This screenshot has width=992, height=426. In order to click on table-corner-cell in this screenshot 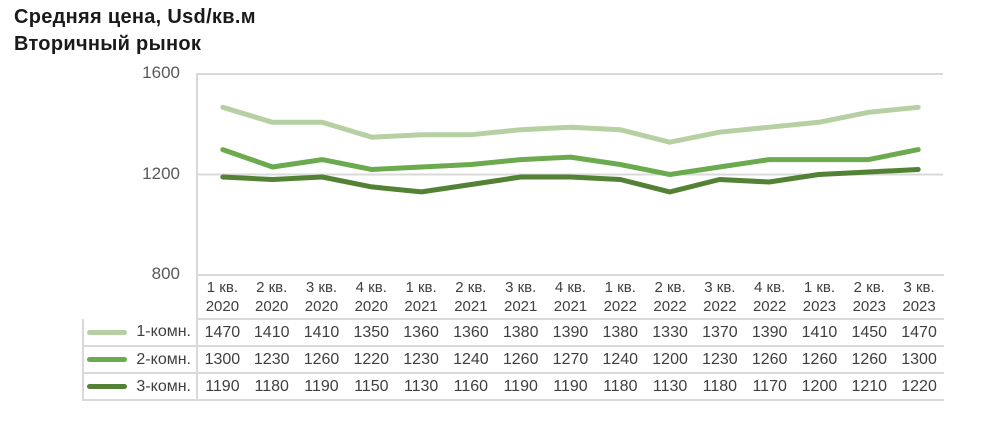, I will do `click(140, 297)`.